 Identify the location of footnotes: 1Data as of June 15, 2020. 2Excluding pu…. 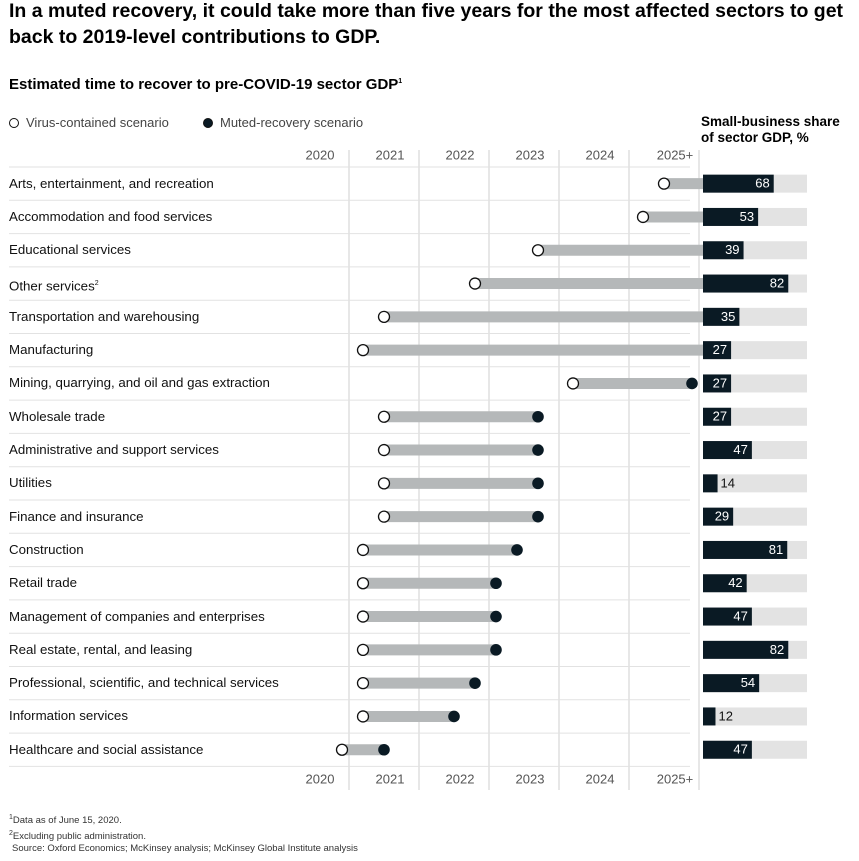
(183, 834).